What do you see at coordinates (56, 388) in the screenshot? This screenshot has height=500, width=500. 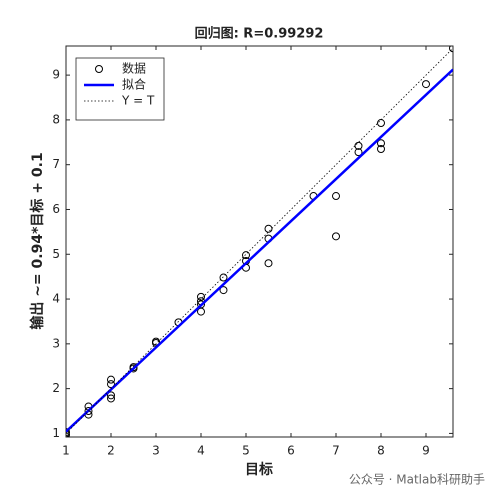 I see `y-tick-label: 2` at bounding box center [56, 388].